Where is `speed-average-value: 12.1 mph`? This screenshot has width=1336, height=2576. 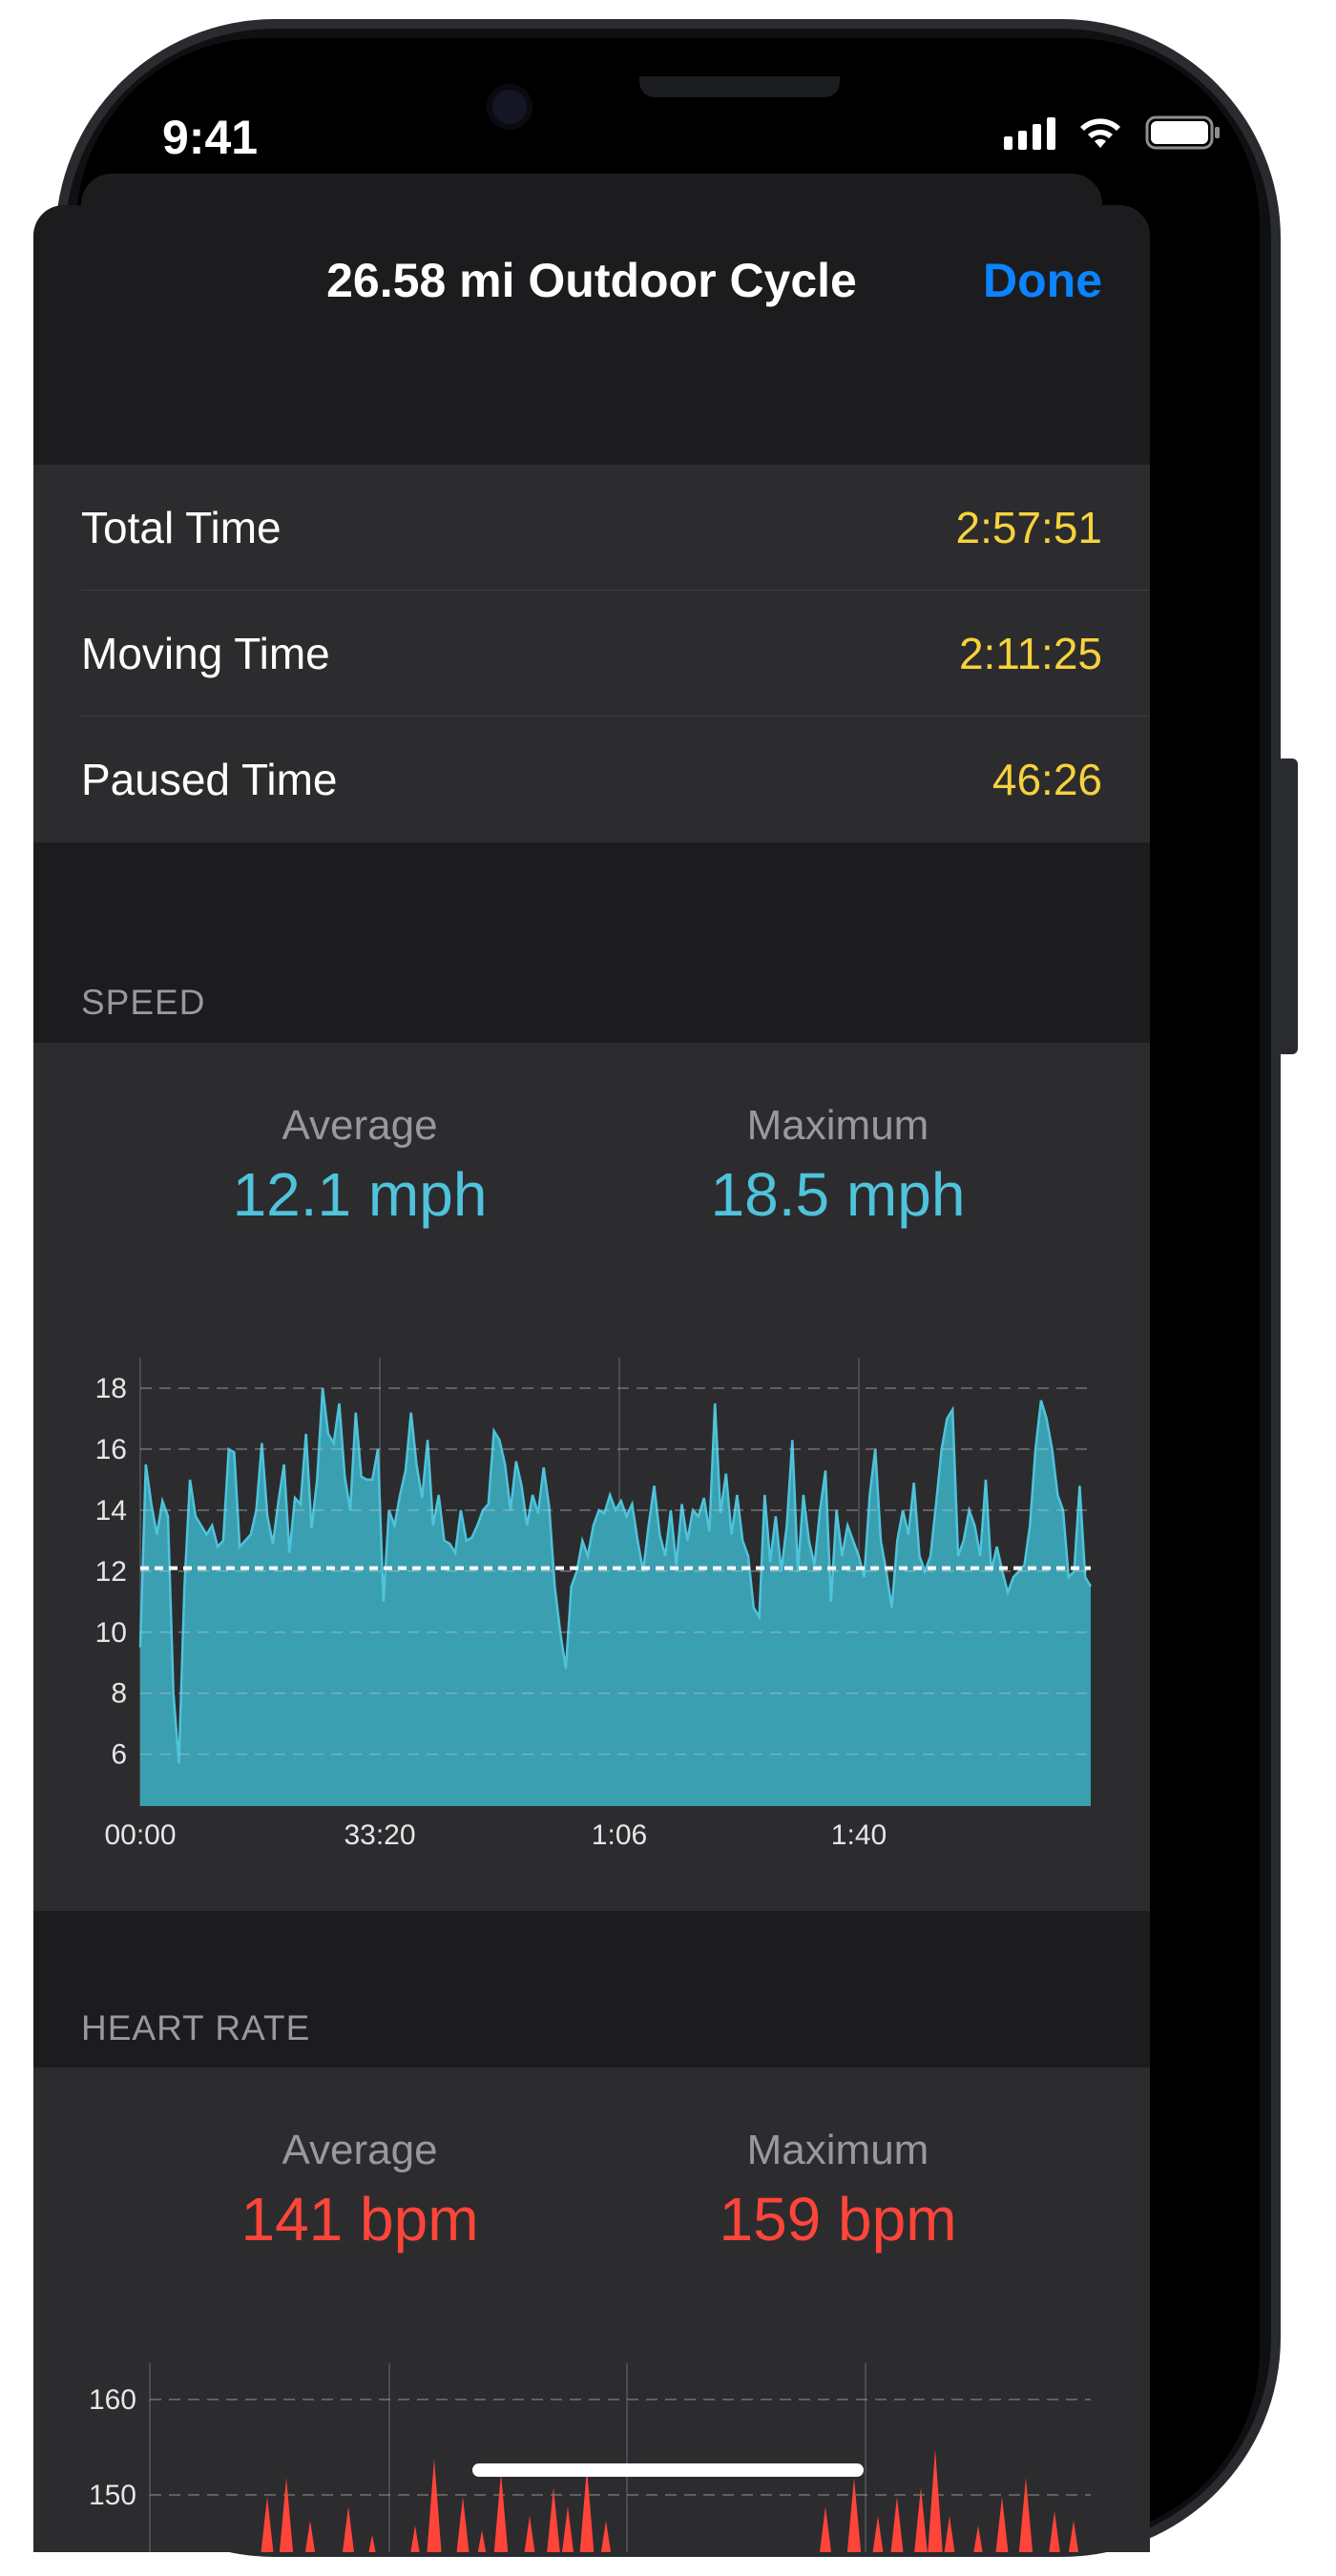 speed-average-value: 12.1 mph is located at coordinates (360, 1194).